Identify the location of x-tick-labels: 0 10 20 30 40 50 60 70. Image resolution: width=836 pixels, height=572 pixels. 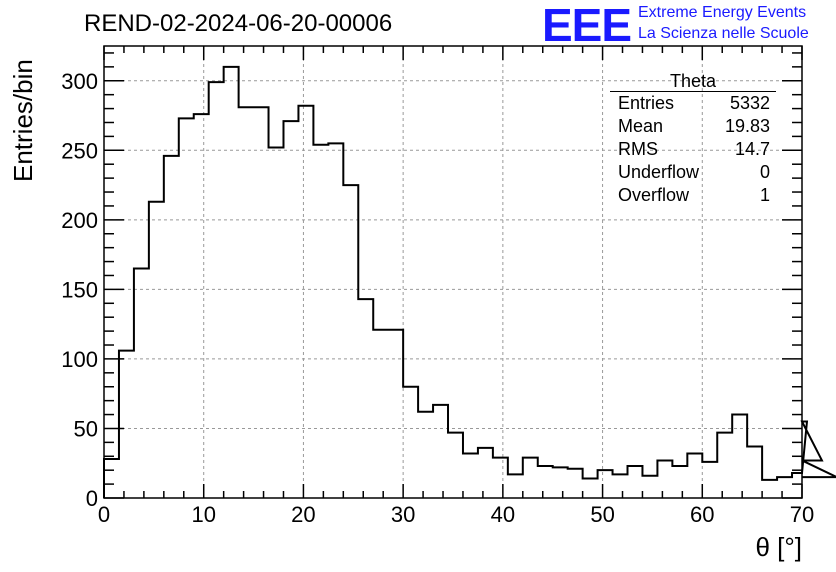
(456, 514).